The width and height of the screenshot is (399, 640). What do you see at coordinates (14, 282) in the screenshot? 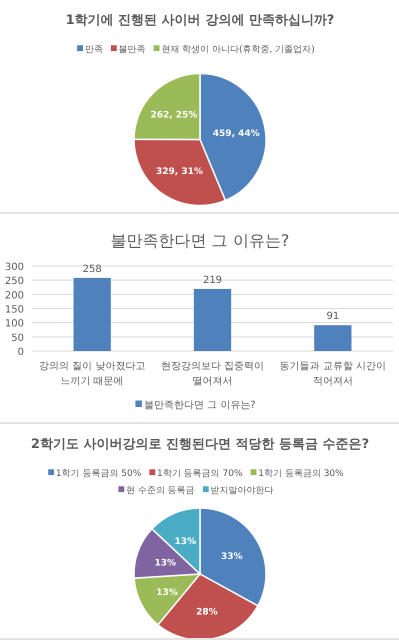
I see `y-tick-label: 250` at bounding box center [14, 282].